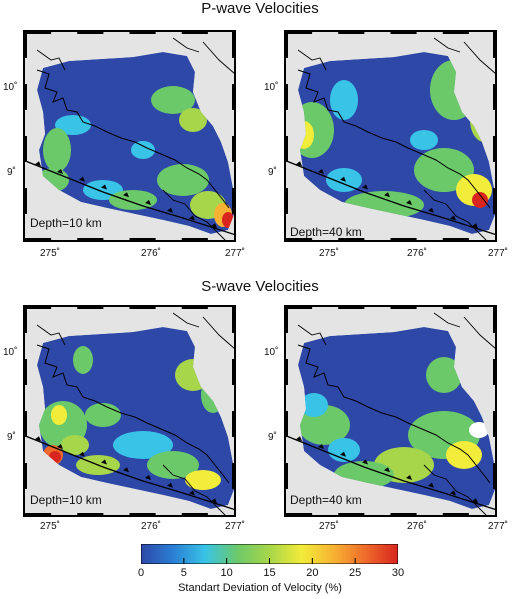  I want to click on colorbar-tick-label: 20, so click(312, 573).